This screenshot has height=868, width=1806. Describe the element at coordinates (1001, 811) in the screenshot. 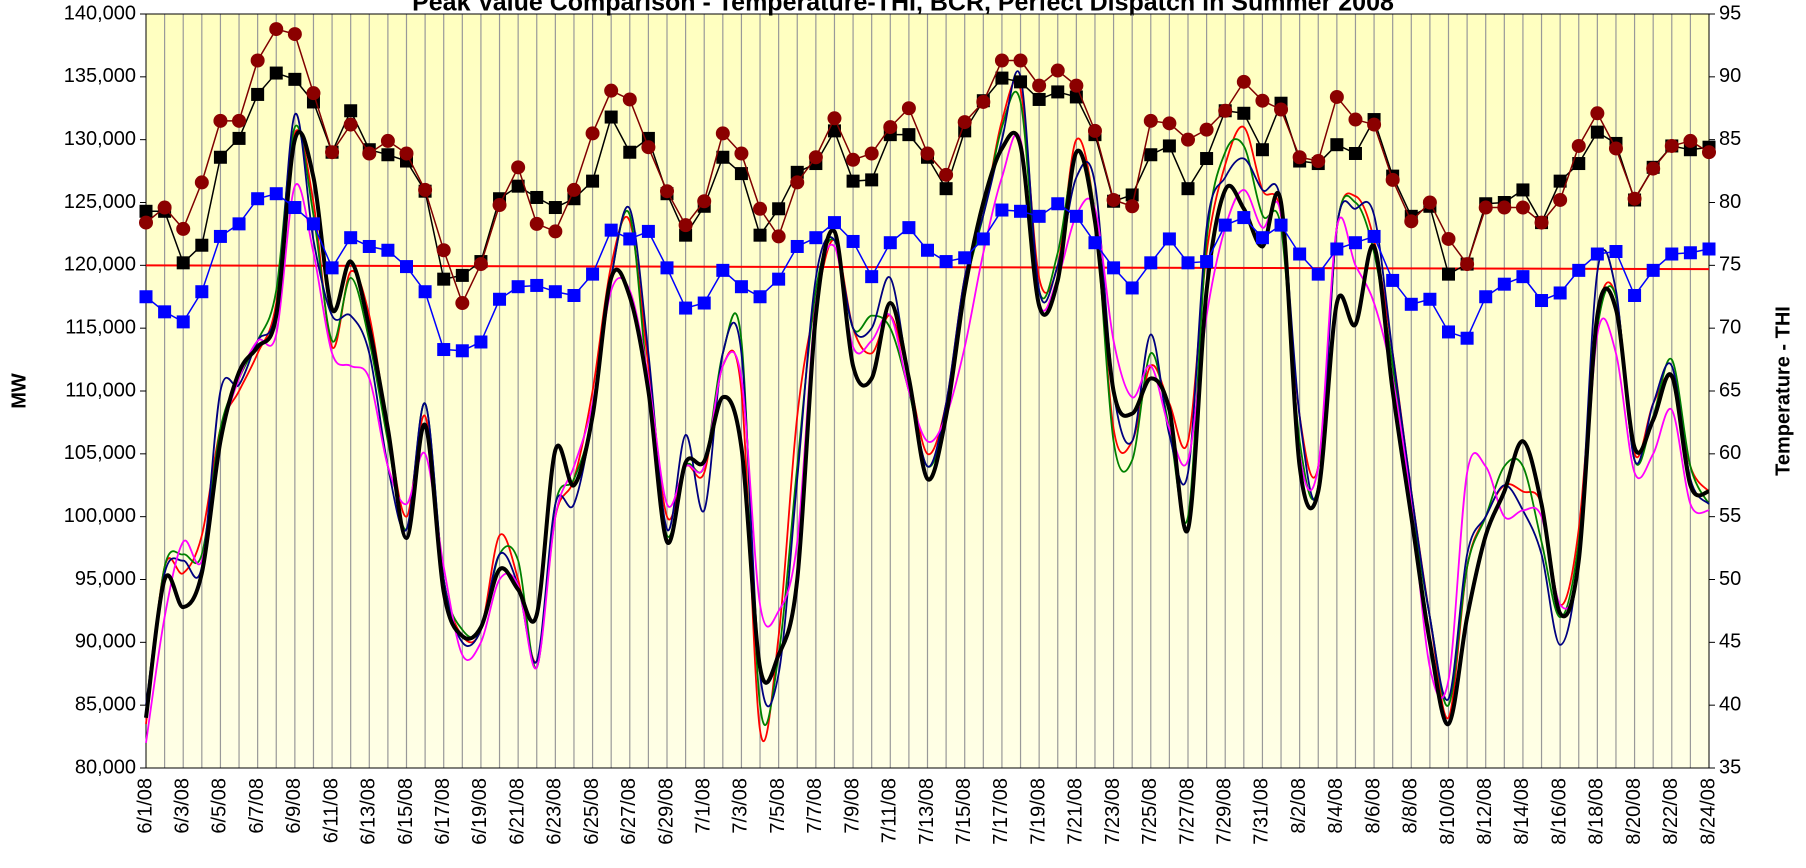

I see `x-tick-label: 7/17/08` at that location.